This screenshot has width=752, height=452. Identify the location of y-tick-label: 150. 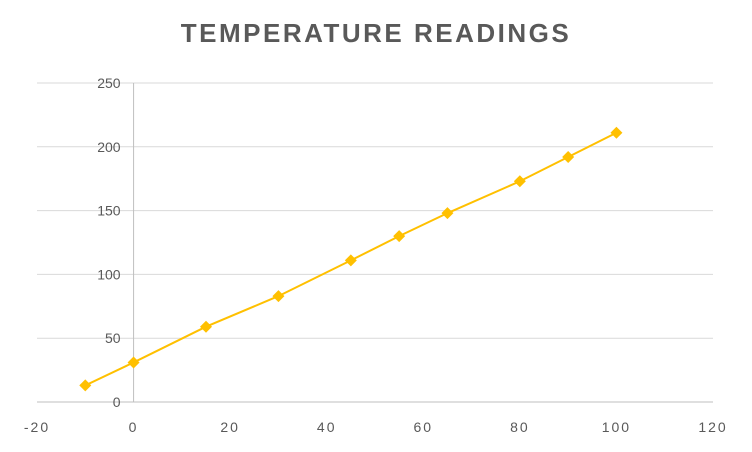
(109, 211).